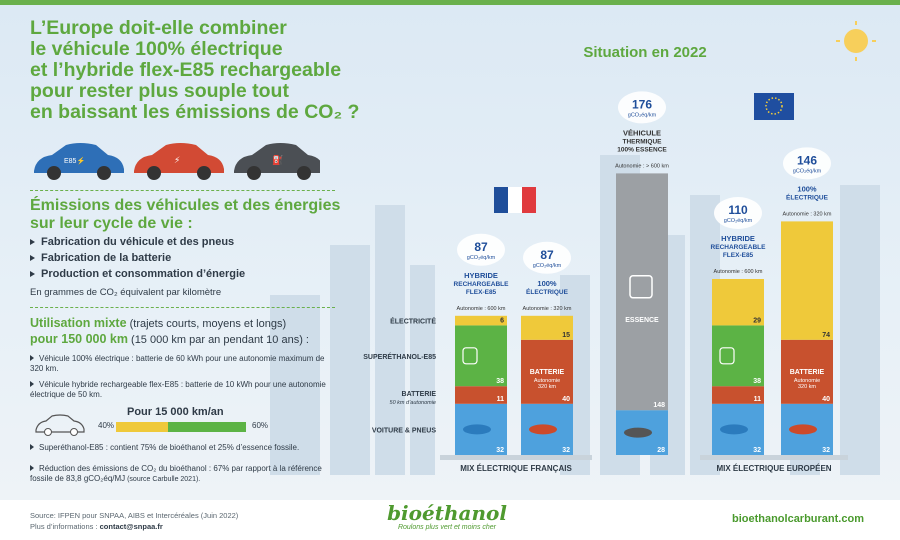 Image resolution: width=900 pixels, height=540 pixels. What do you see at coordinates (100, 258) in the screenshot?
I see `bullet-item: Fabrication de la batterie` at bounding box center [100, 258].